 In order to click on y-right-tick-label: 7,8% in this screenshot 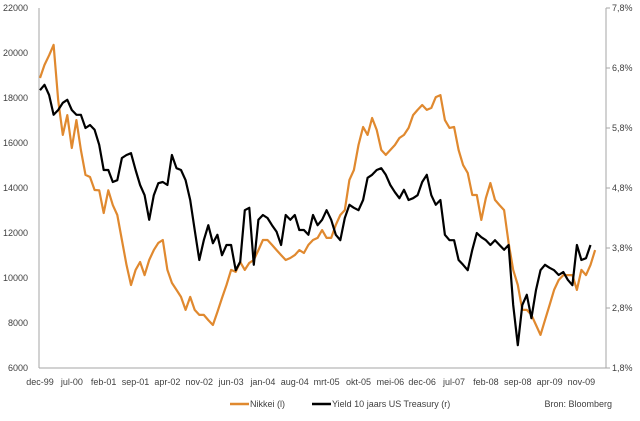, I will do `click(622, 8)`.